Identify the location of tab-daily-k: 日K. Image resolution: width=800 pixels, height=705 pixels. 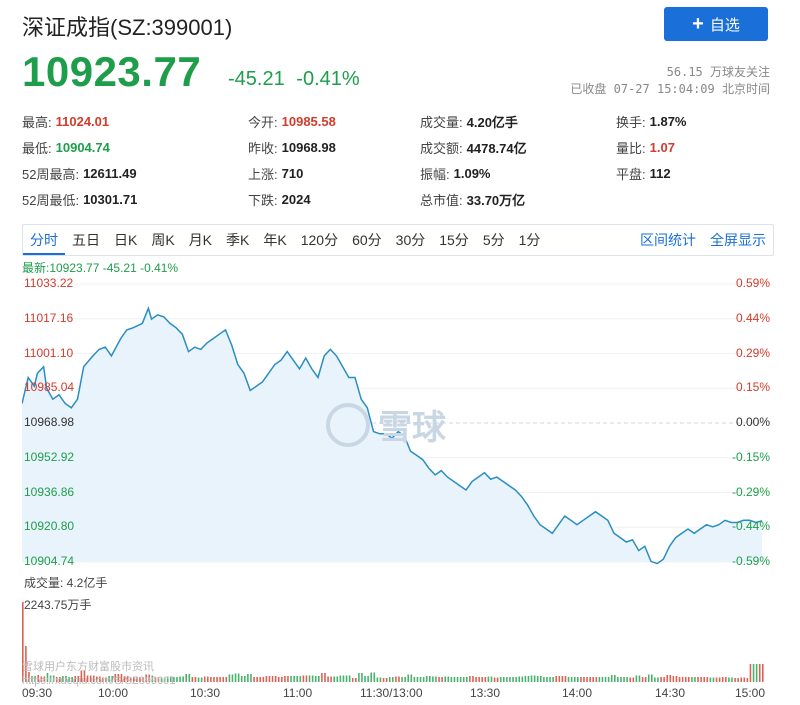
(126, 240).